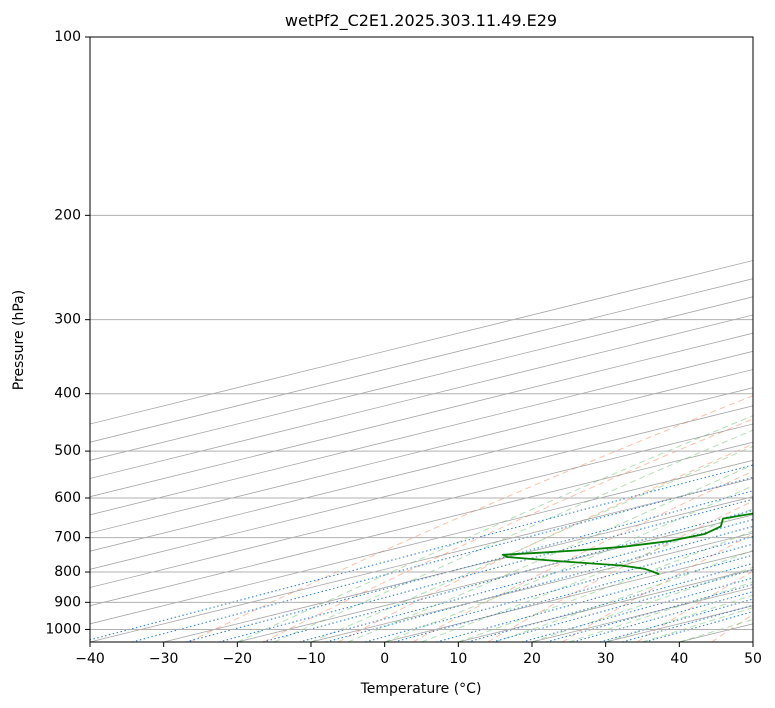 Image resolution: width=775 pixels, height=708 pixels. Describe the element at coordinates (458, 659) in the screenshot. I see `x-tick-label: 10` at that location.